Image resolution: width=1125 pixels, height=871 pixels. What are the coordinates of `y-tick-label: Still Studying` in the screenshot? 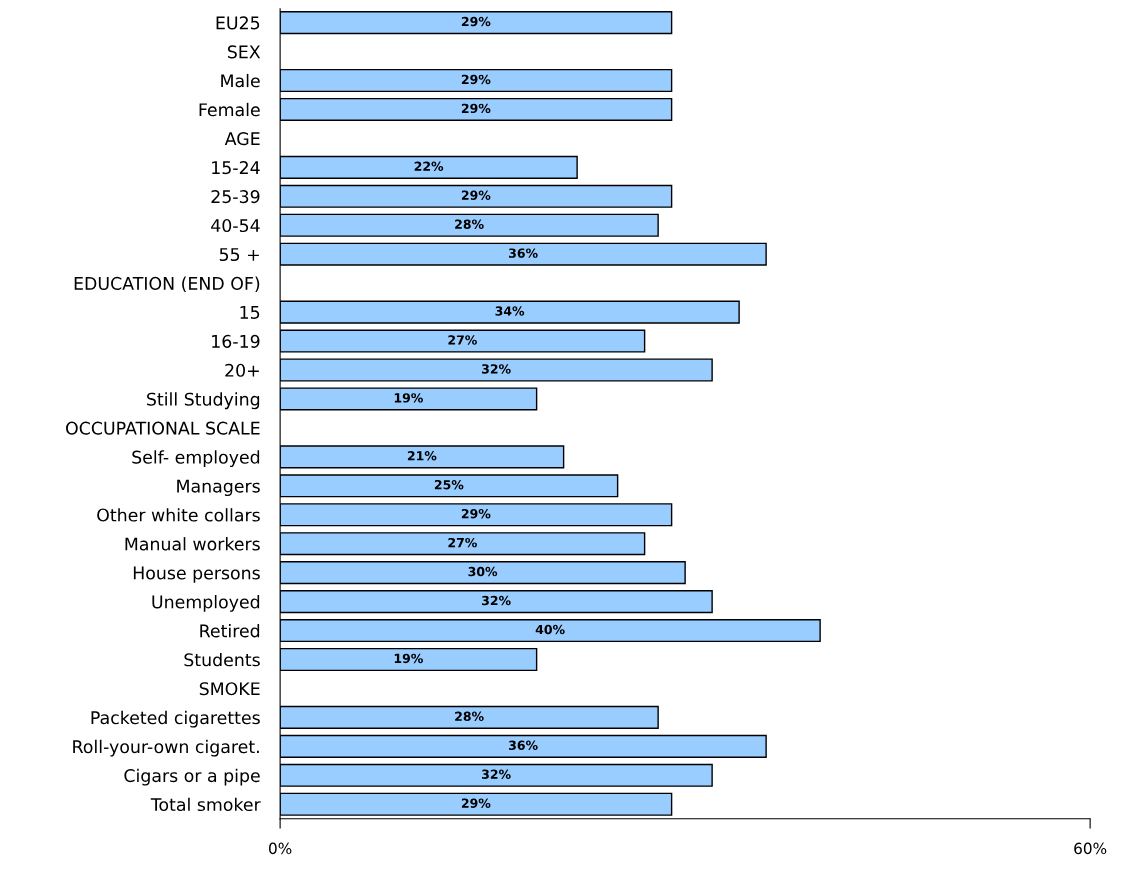 It's located at (203, 401).